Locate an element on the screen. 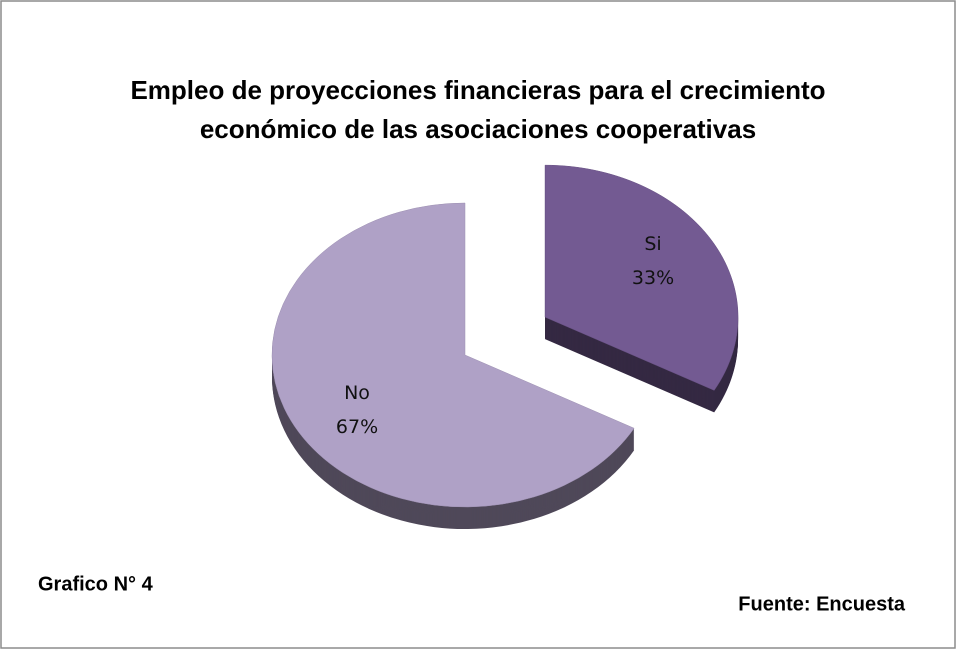 The height and width of the screenshot is (650, 957). figure-number: Grafico N° 4 is located at coordinates (96, 584).